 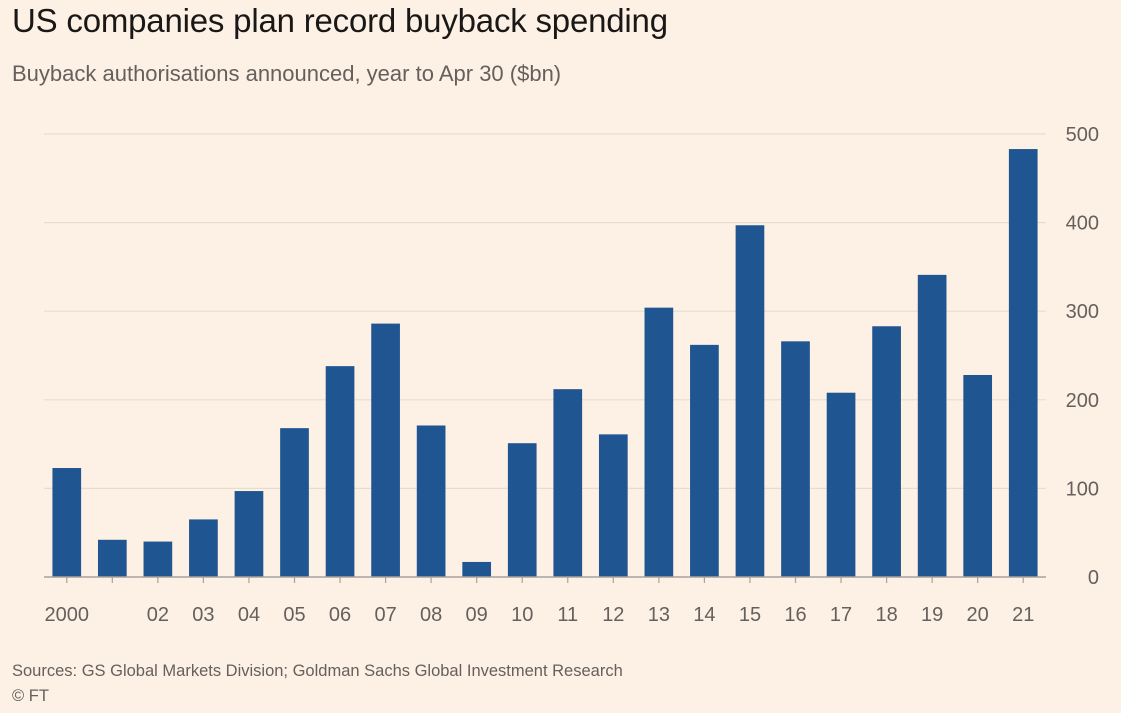 What do you see at coordinates (340, 615) in the screenshot?
I see `x-tick-label: 06` at bounding box center [340, 615].